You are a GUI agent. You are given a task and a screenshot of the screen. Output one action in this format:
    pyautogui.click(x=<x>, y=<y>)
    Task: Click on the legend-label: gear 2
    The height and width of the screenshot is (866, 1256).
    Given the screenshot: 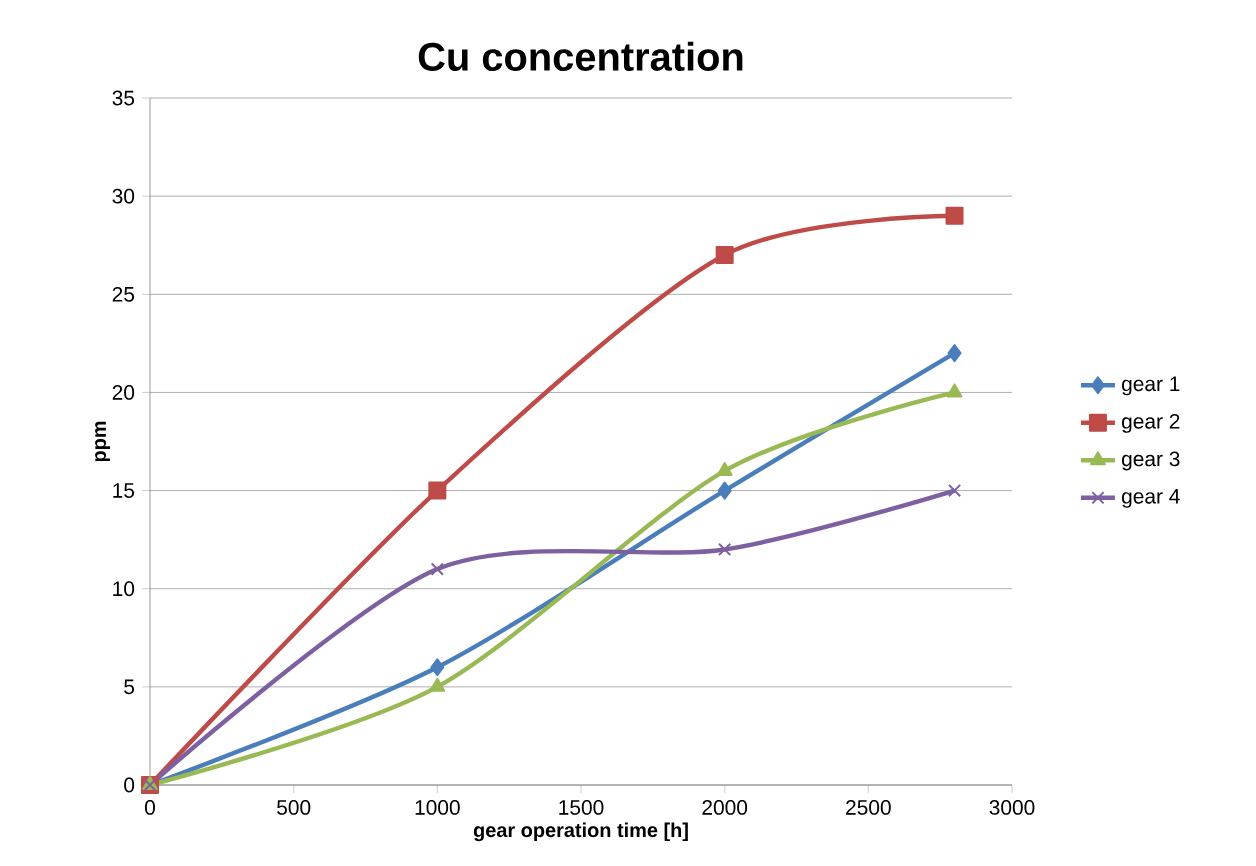 What is the action you would take?
    pyautogui.click(x=1151, y=423)
    